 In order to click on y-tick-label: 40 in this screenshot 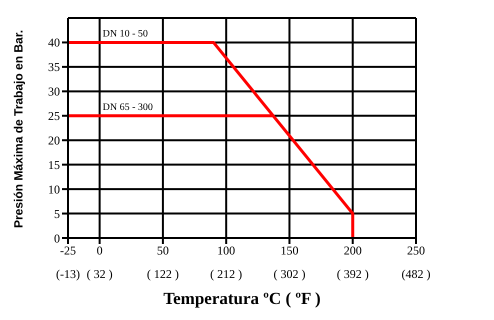, I will do `click(54, 43)`.